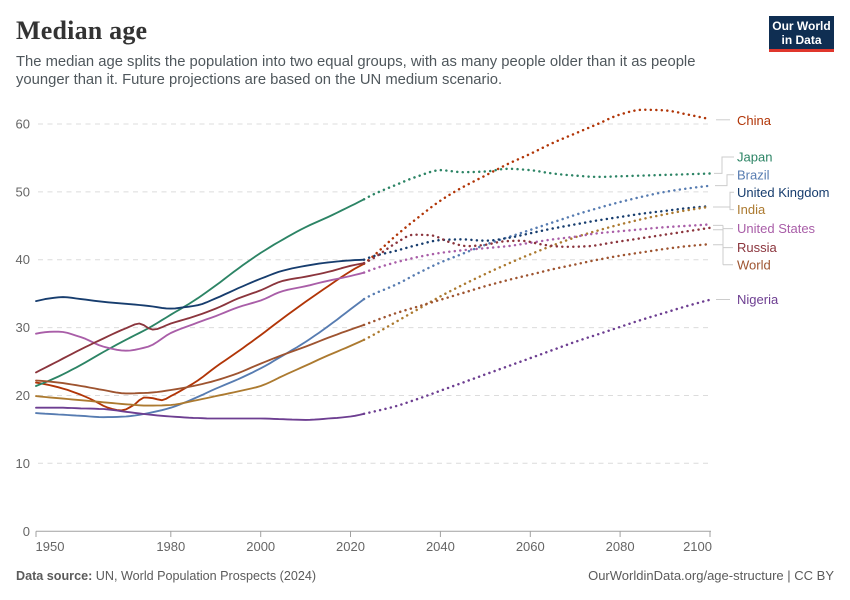  What do you see at coordinates (260, 546) in the screenshot?
I see `svg-text: 2000` at bounding box center [260, 546].